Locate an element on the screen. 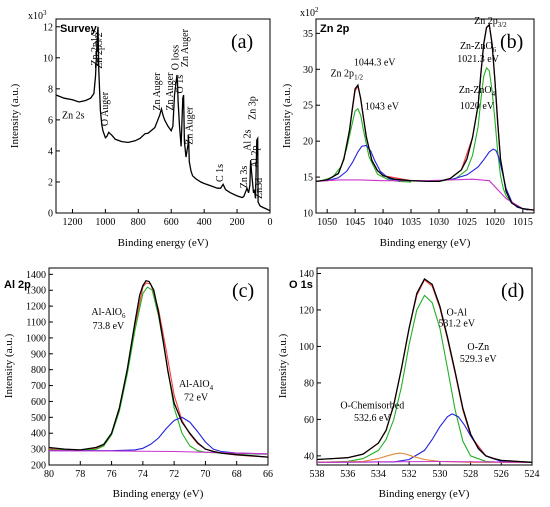 The height and width of the screenshot is (507, 550). y-tick-label: 4 is located at coordinates (50, 151).